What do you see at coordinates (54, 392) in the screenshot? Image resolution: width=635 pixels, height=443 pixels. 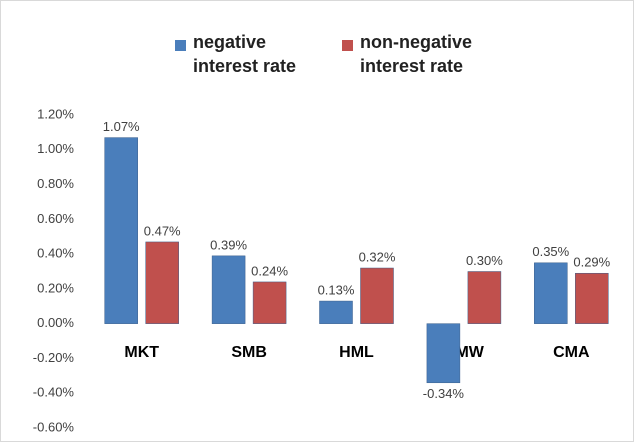 I see `y-tick-label: -0.40%` at bounding box center [54, 392].